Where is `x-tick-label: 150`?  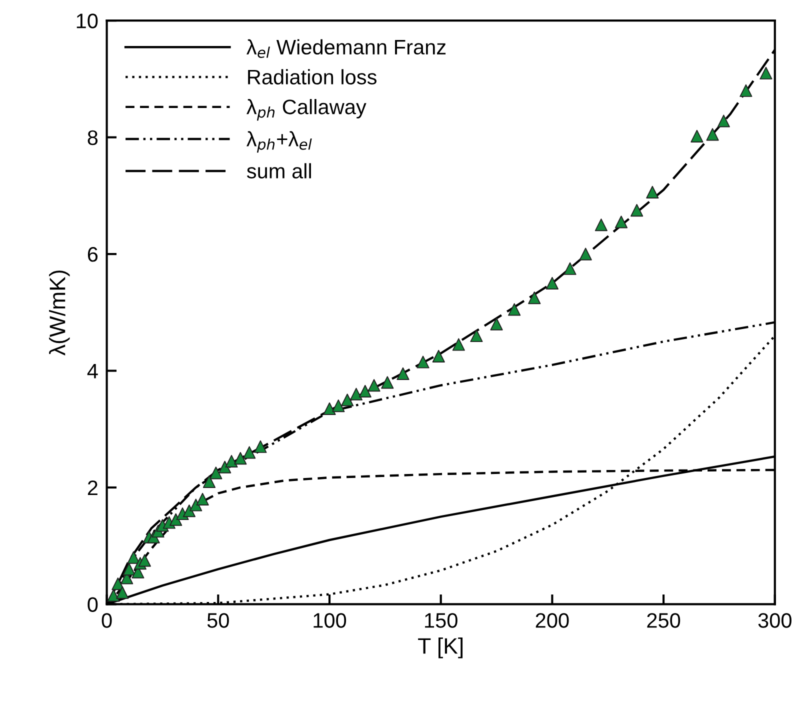 x-tick-label: 150 is located at coordinates (441, 620).